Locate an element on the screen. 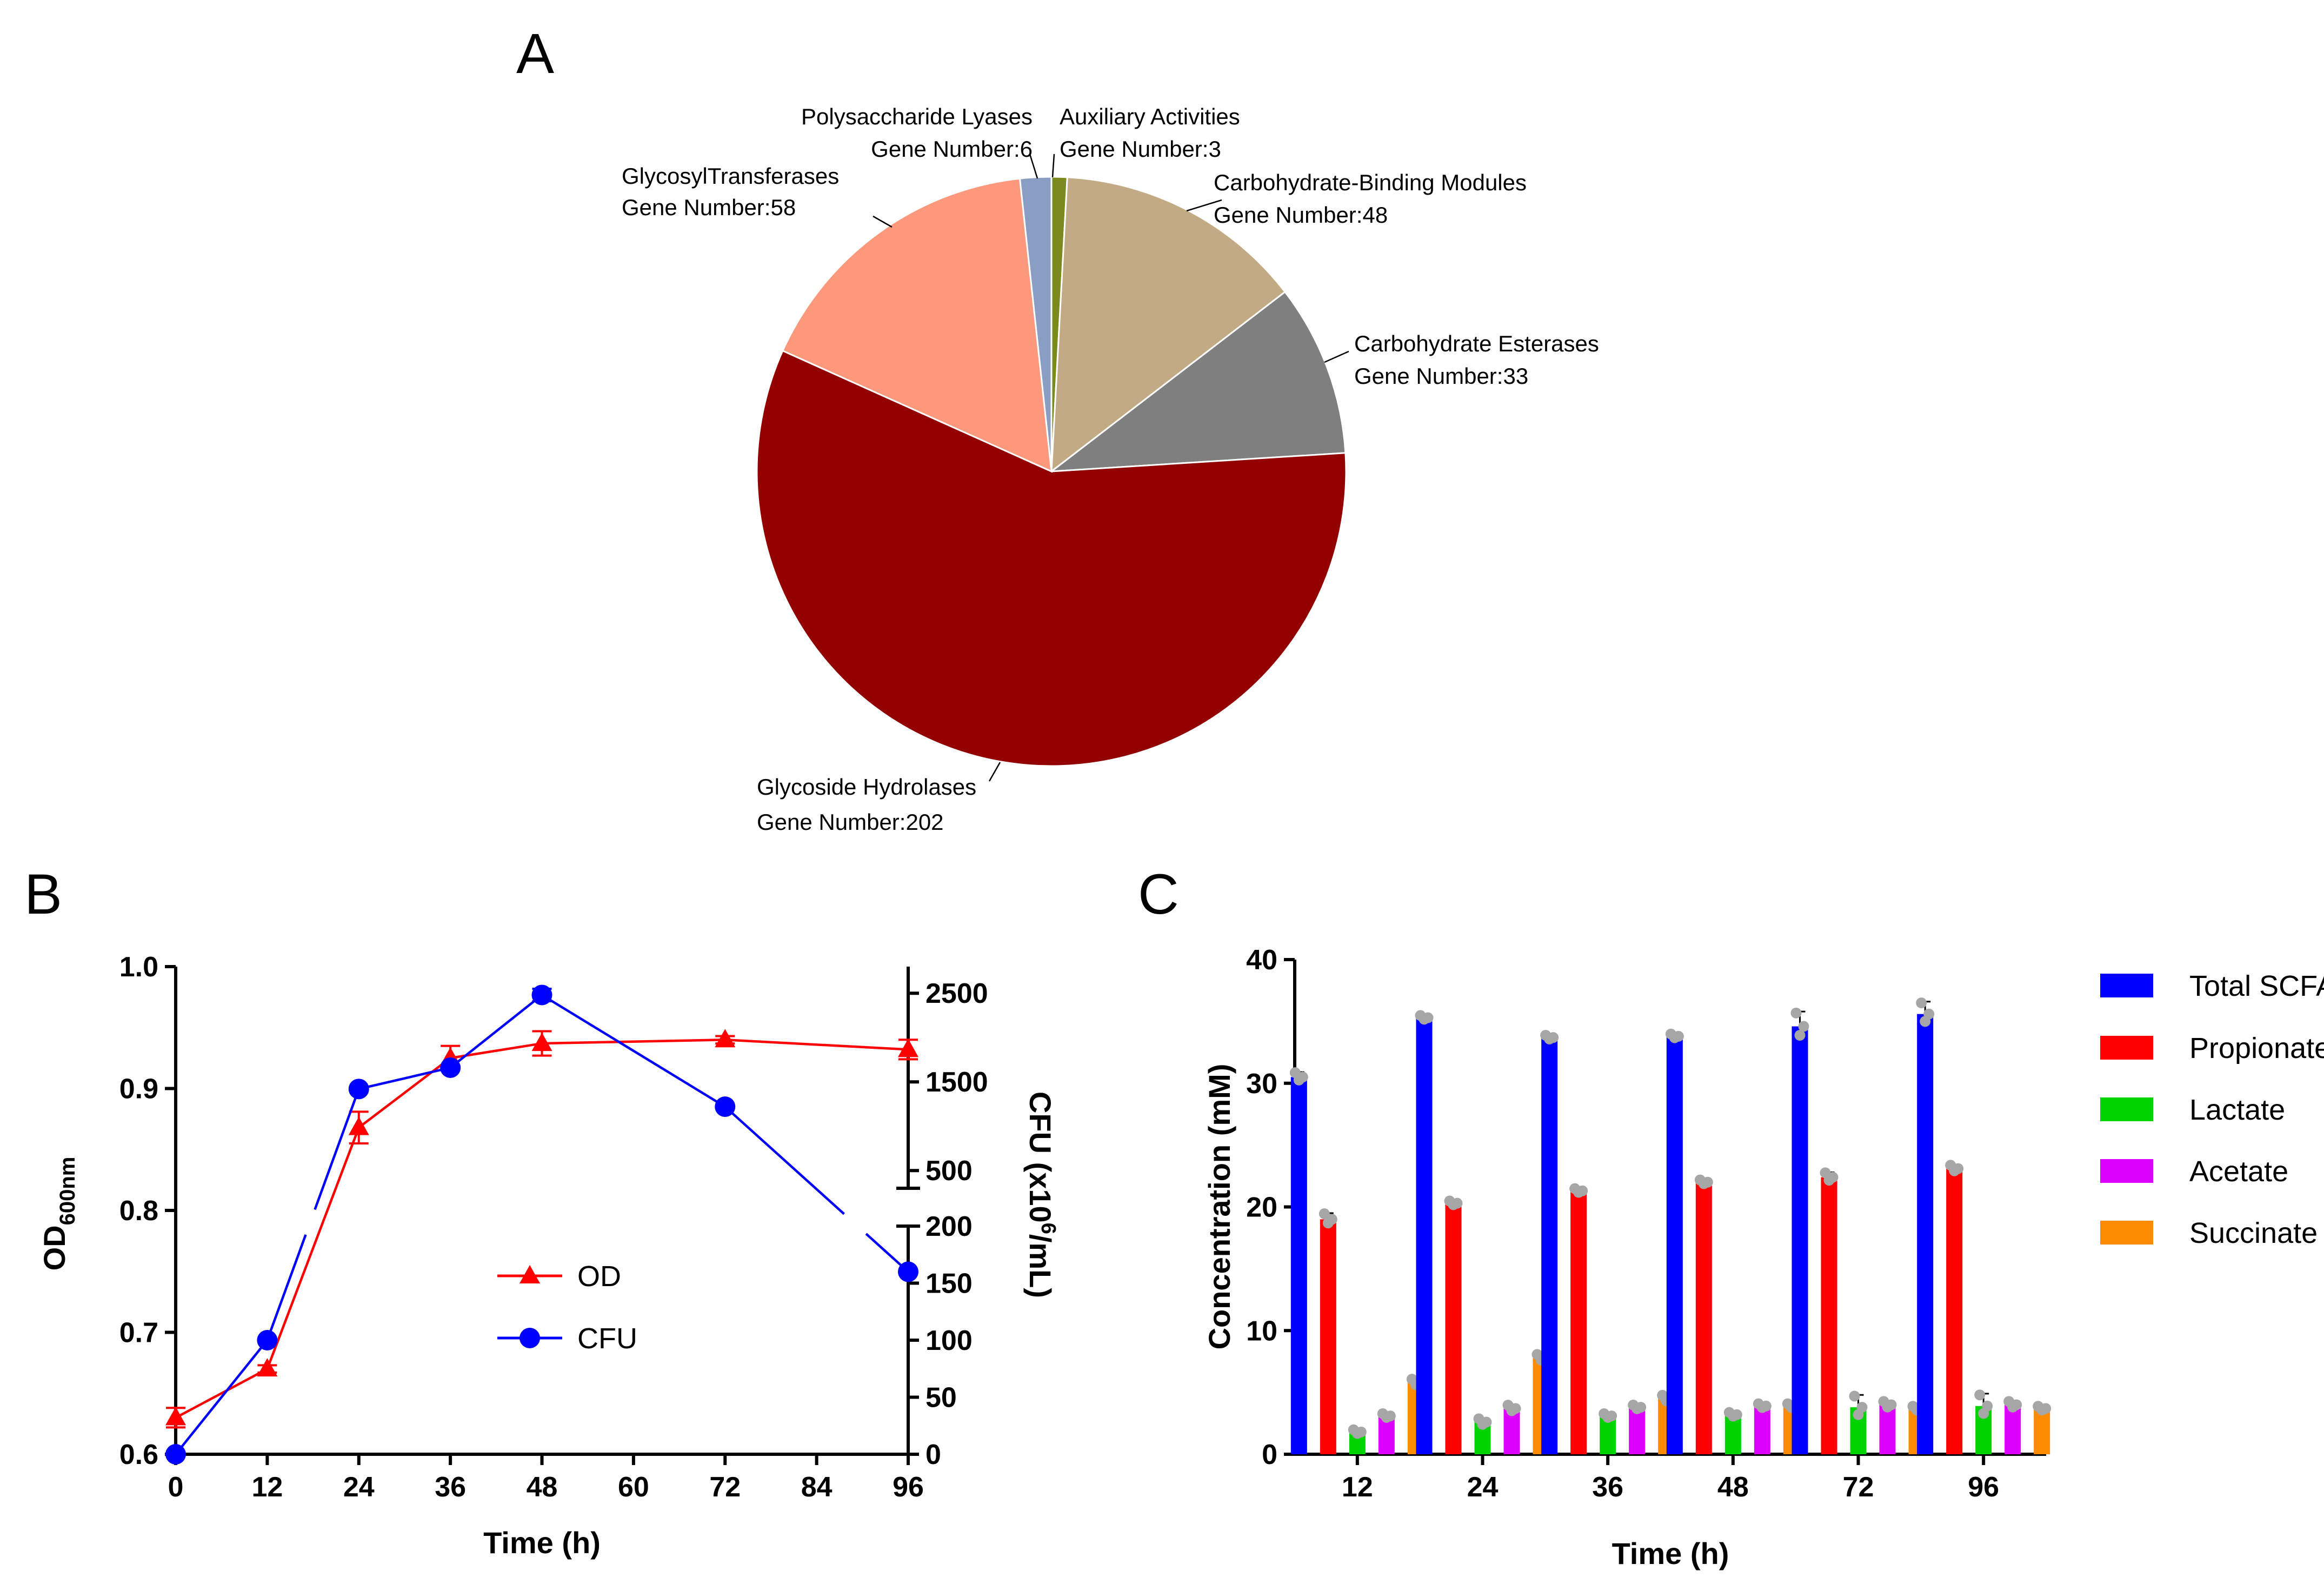  y-tick-label-right: 50 is located at coordinates (941, 1398).